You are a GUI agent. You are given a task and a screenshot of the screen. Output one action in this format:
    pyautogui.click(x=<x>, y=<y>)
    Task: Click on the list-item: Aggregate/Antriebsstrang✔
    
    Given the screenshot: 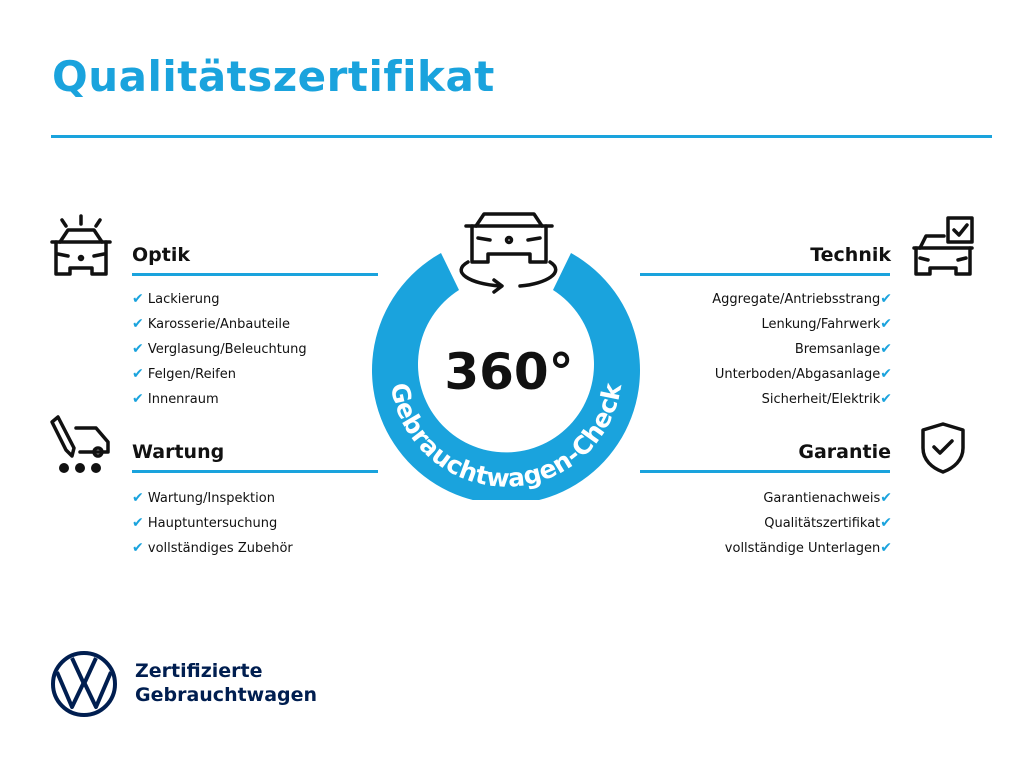 What is the action you would take?
    pyautogui.click(x=802, y=299)
    